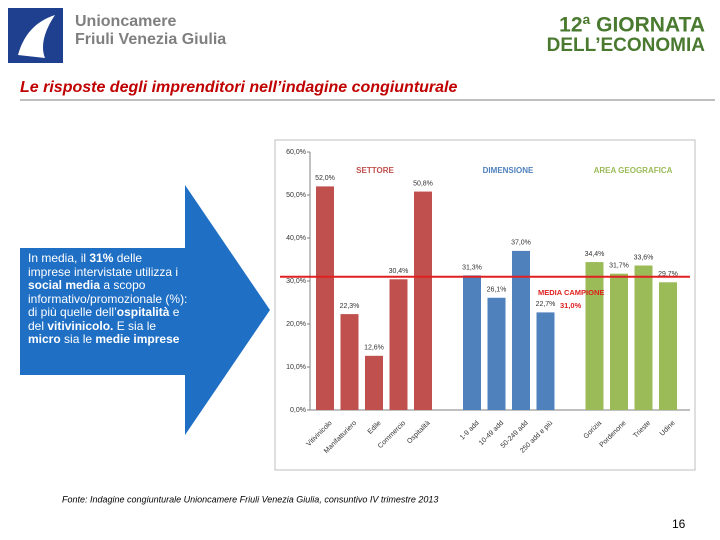 The image size is (720, 540). Describe the element at coordinates (125, 21) in the screenshot. I see `logo-text: Unioncamere` at that location.